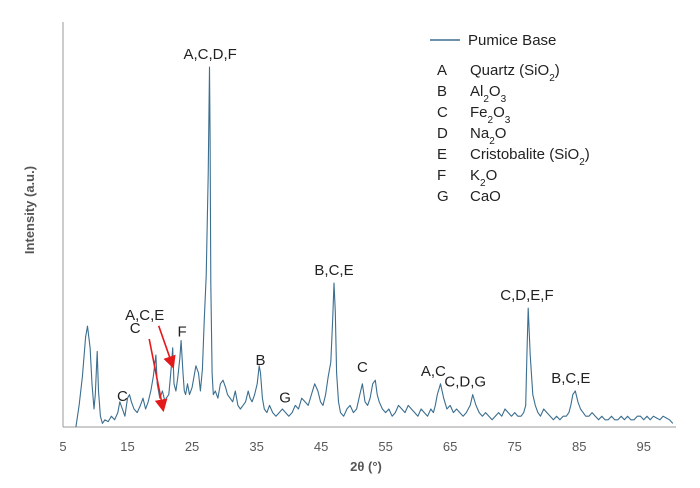 The image size is (700, 488). Describe the element at coordinates (443, 196) in the screenshot. I see `legend-key: G` at that location.